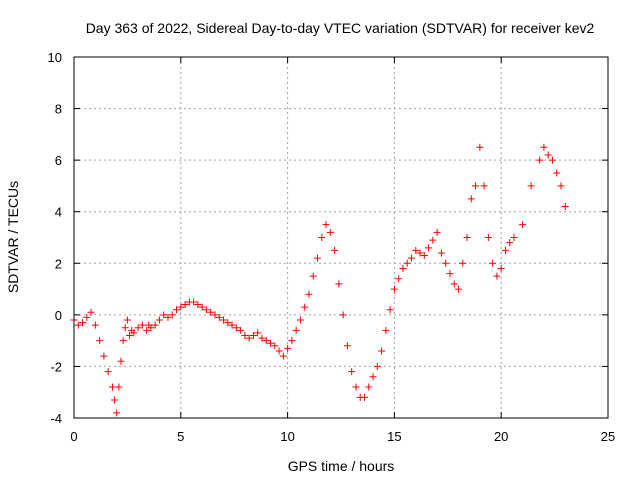 The height and width of the screenshot is (480, 640). I want to click on y-tick-label: 8, so click(58, 109).